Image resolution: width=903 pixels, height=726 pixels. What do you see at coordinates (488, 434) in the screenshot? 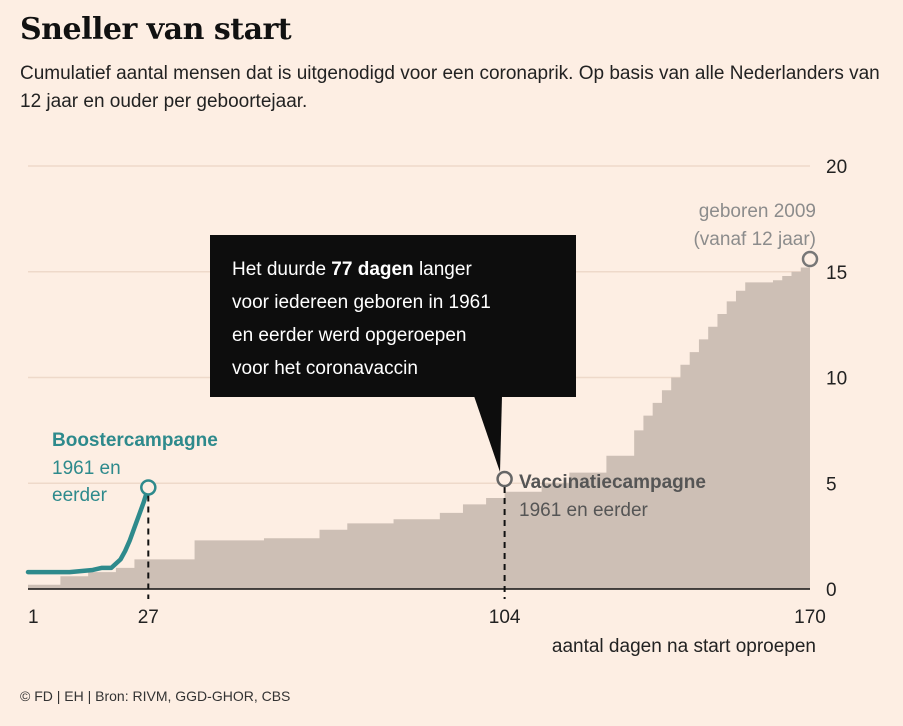
I see `callout-pointer` at bounding box center [488, 434].